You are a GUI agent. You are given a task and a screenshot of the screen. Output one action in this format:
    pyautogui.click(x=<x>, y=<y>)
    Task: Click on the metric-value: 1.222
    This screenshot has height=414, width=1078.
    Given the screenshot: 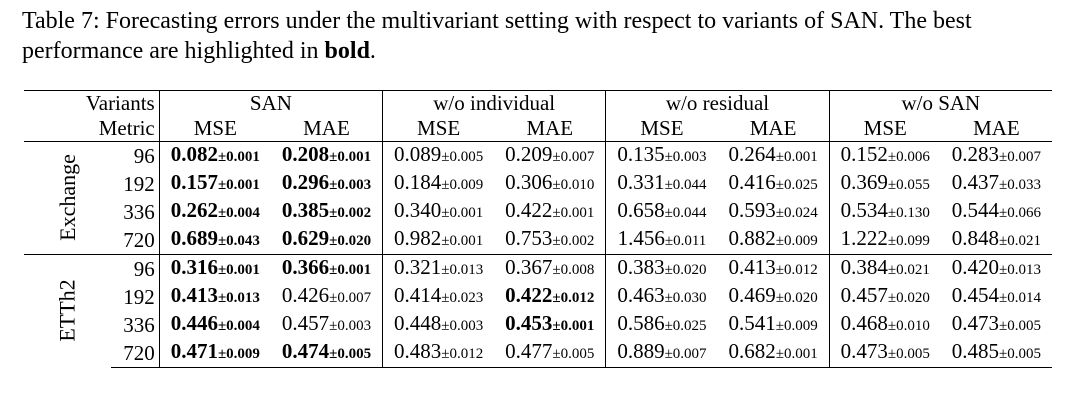 What is the action you would take?
    pyautogui.click(x=864, y=238)
    